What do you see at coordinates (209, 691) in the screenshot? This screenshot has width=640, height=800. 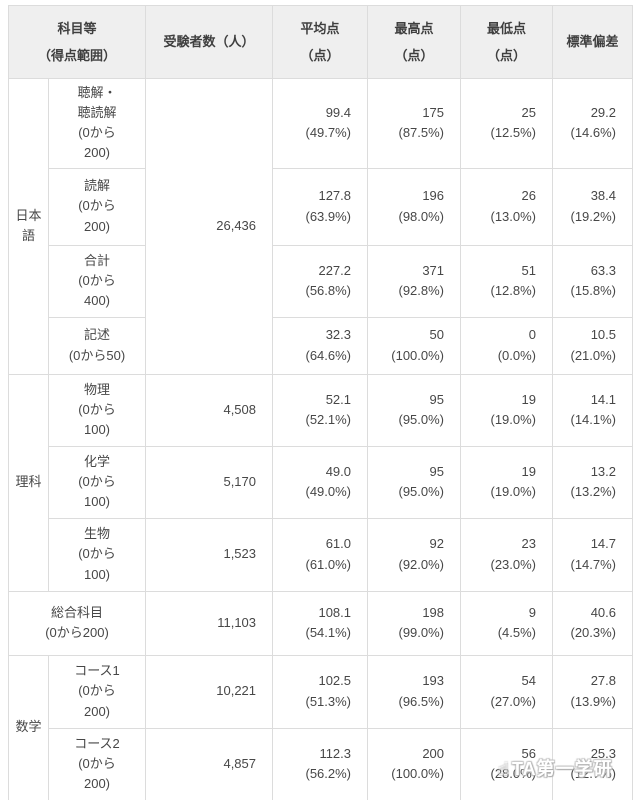 I see `examinees-cell: 10,221` at bounding box center [209, 691].